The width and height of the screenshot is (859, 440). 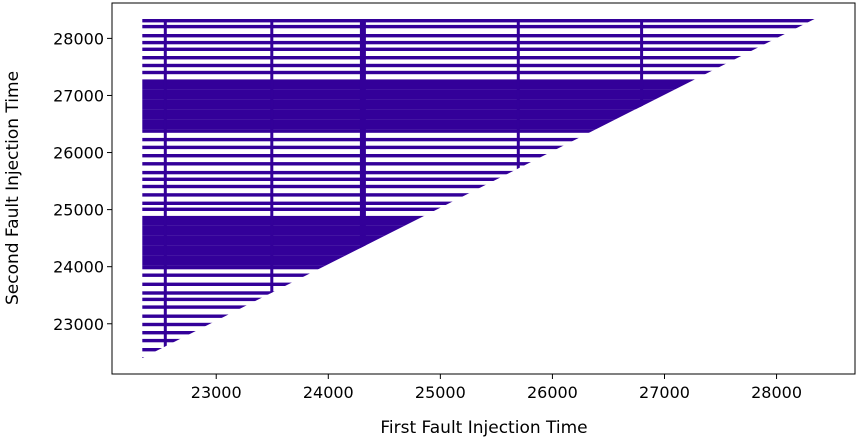 I want to click on y-tick-label-1: 24000, so click(x=78, y=267).